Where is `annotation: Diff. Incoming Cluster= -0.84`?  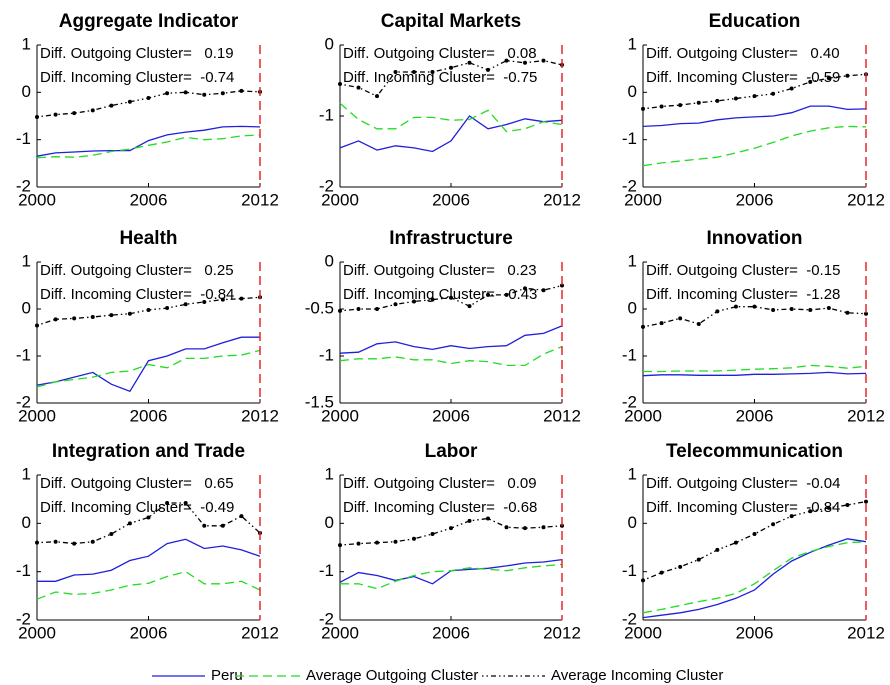 annotation: Diff. Incoming Cluster= -0.84 is located at coordinates (137, 294).